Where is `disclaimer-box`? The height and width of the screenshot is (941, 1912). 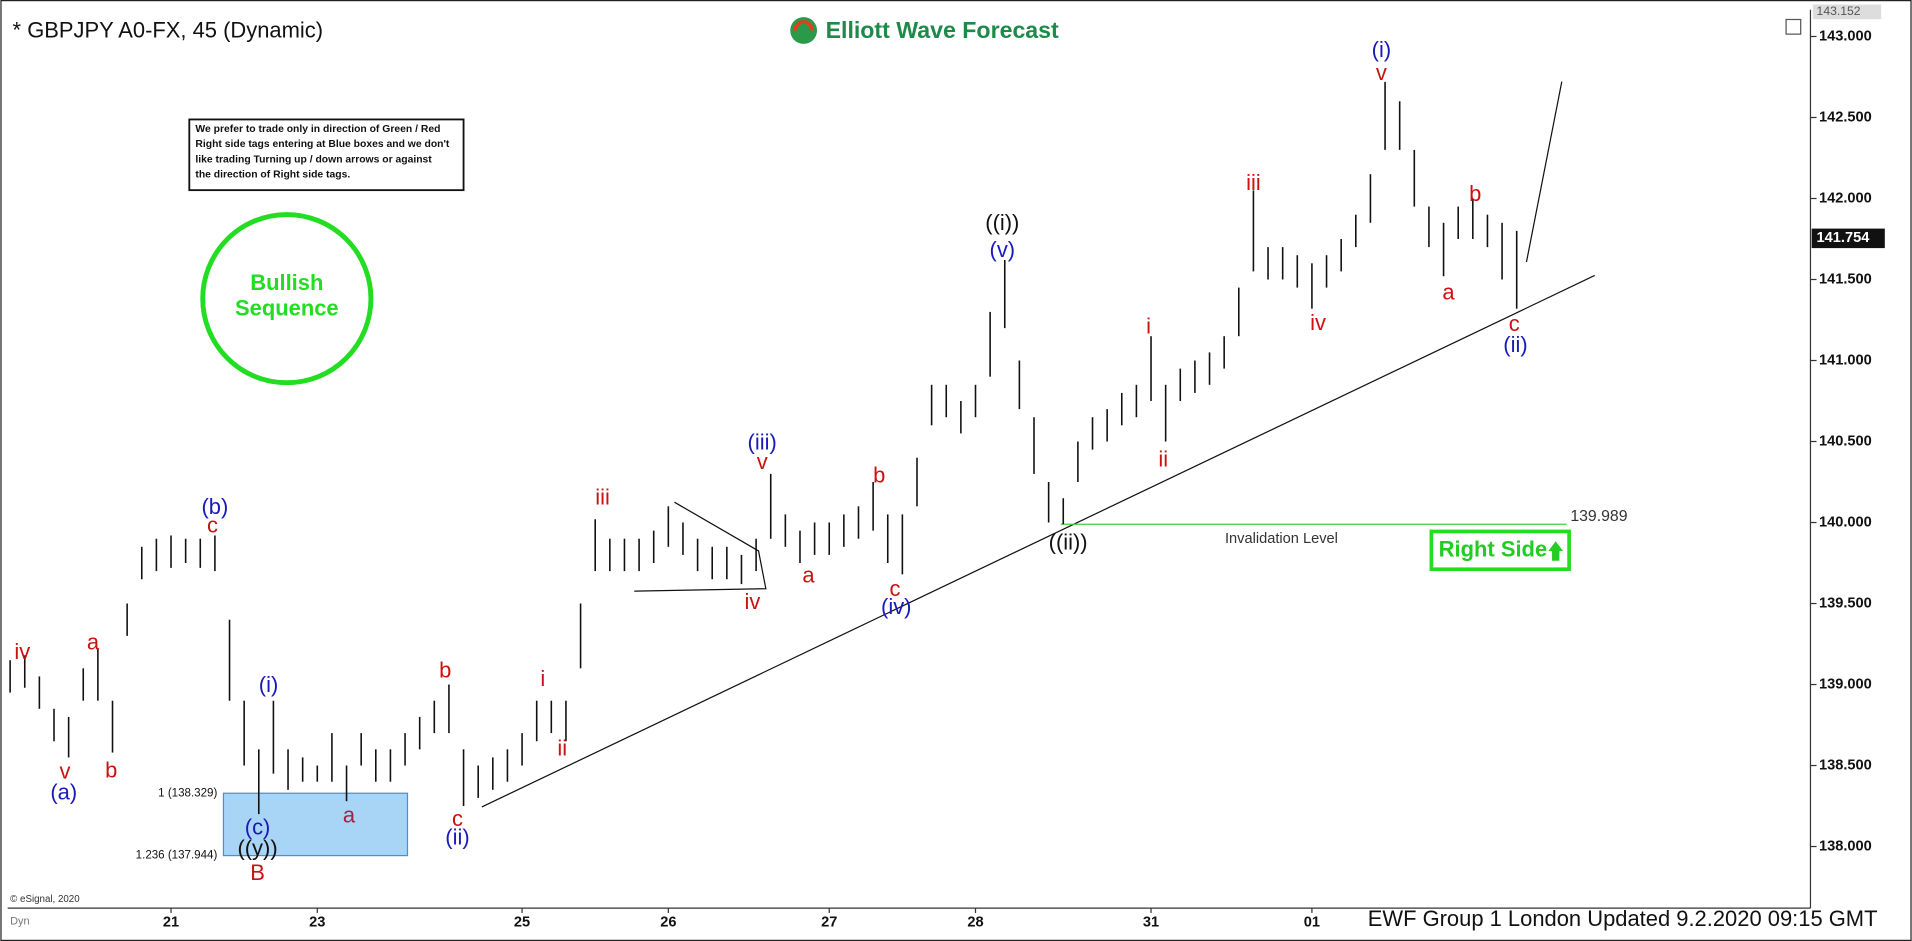
disclaimer-box is located at coordinates (326, 155).